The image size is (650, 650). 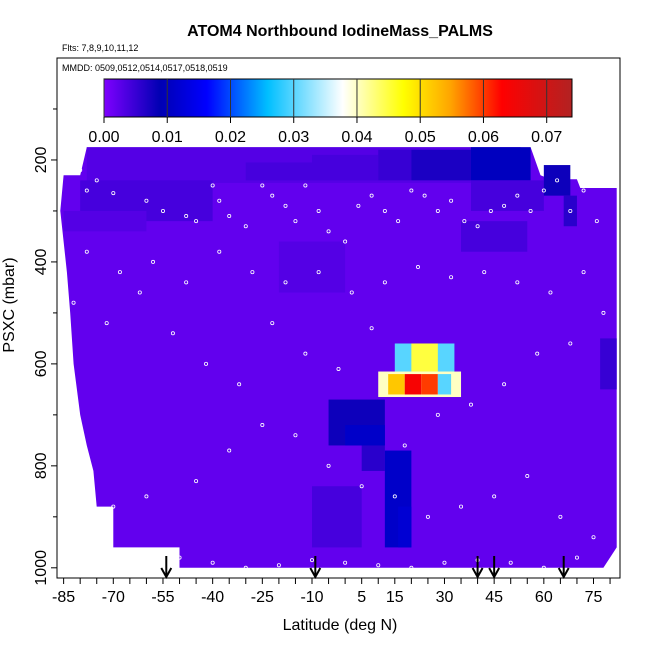 I want to click on y-tick-label: 1000, so click(x=41, y=568).